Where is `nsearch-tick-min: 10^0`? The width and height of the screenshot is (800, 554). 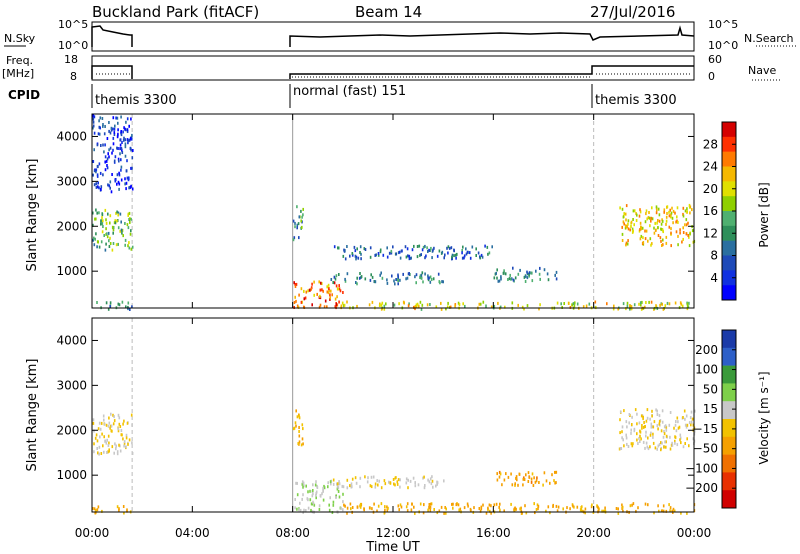 nsearch-tick-min: 10^0 is located at coordinates (723, 45).